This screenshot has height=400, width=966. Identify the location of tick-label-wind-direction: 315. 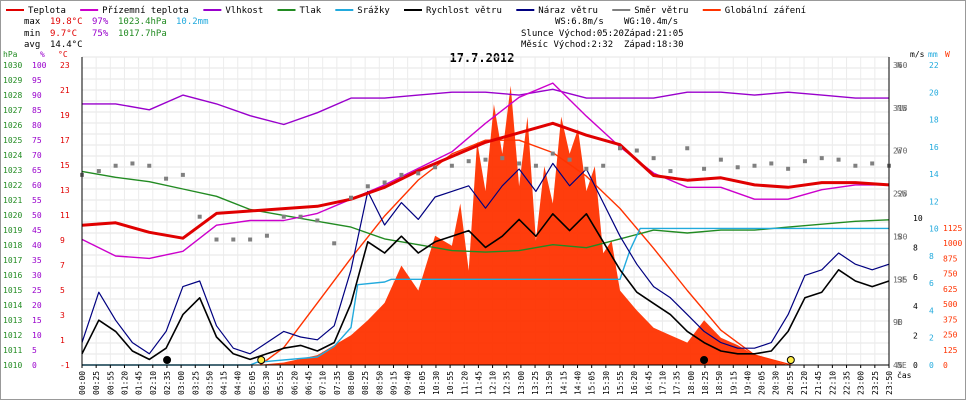
(900, 108).